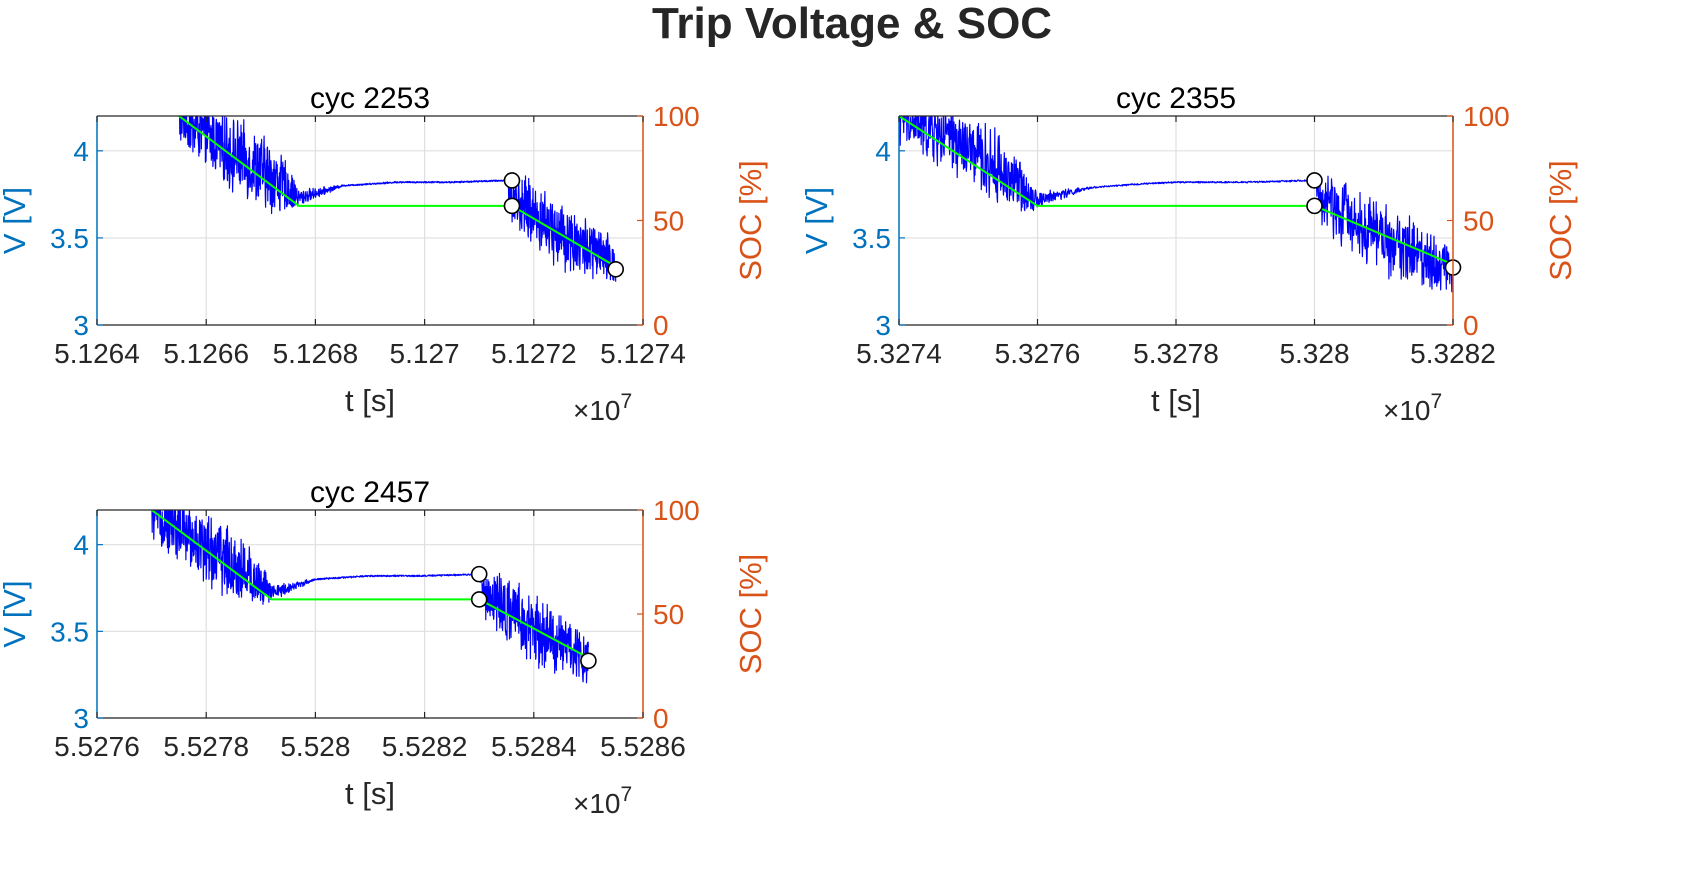 This screenshot has height=886, width=1707. Describe the element at coordinates (425, 353) in the screenshot. I see `x-tick-label: 5.127` at that location.